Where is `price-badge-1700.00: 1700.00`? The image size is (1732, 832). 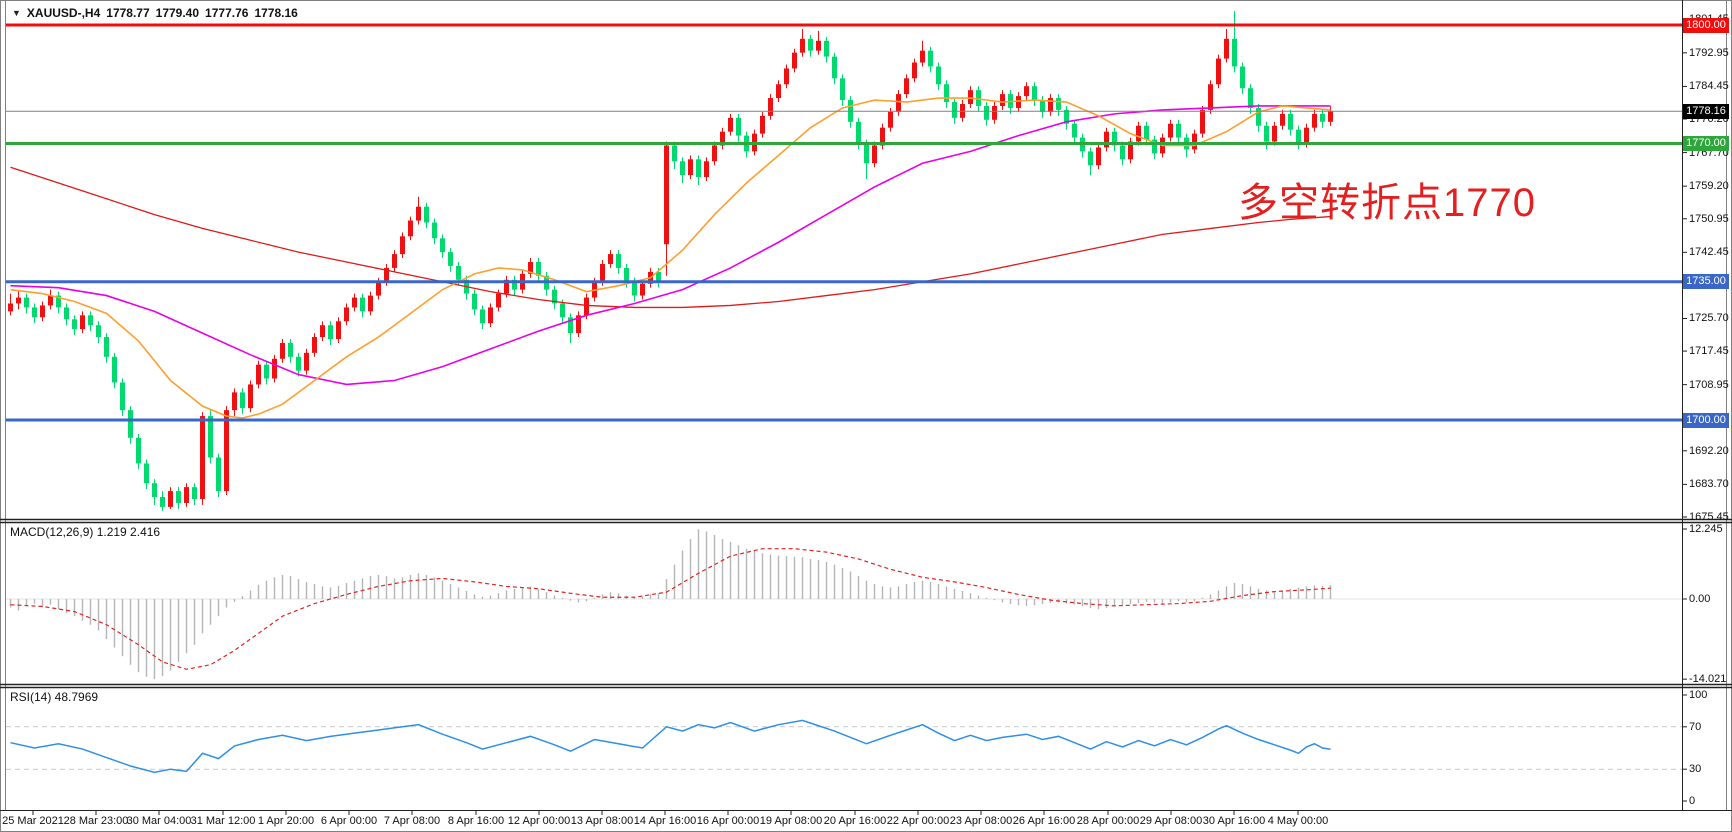
price-badge-1700.00: 1700.00 is located at coordinates (1706, 420).